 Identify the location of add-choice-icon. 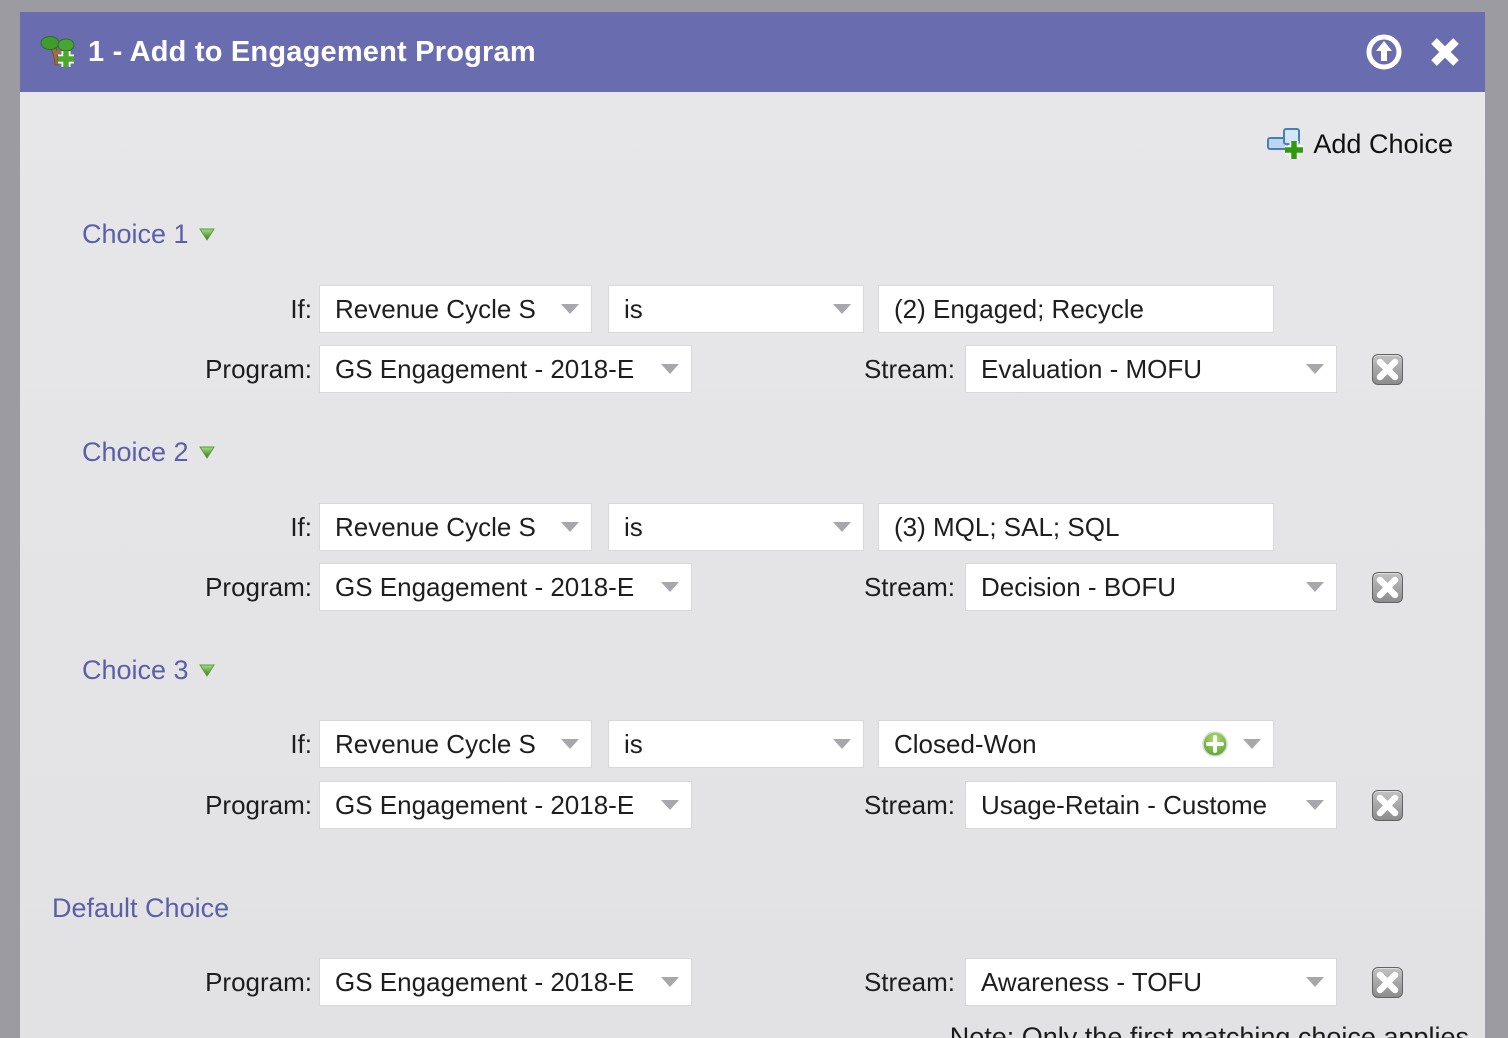
(1285, 143).